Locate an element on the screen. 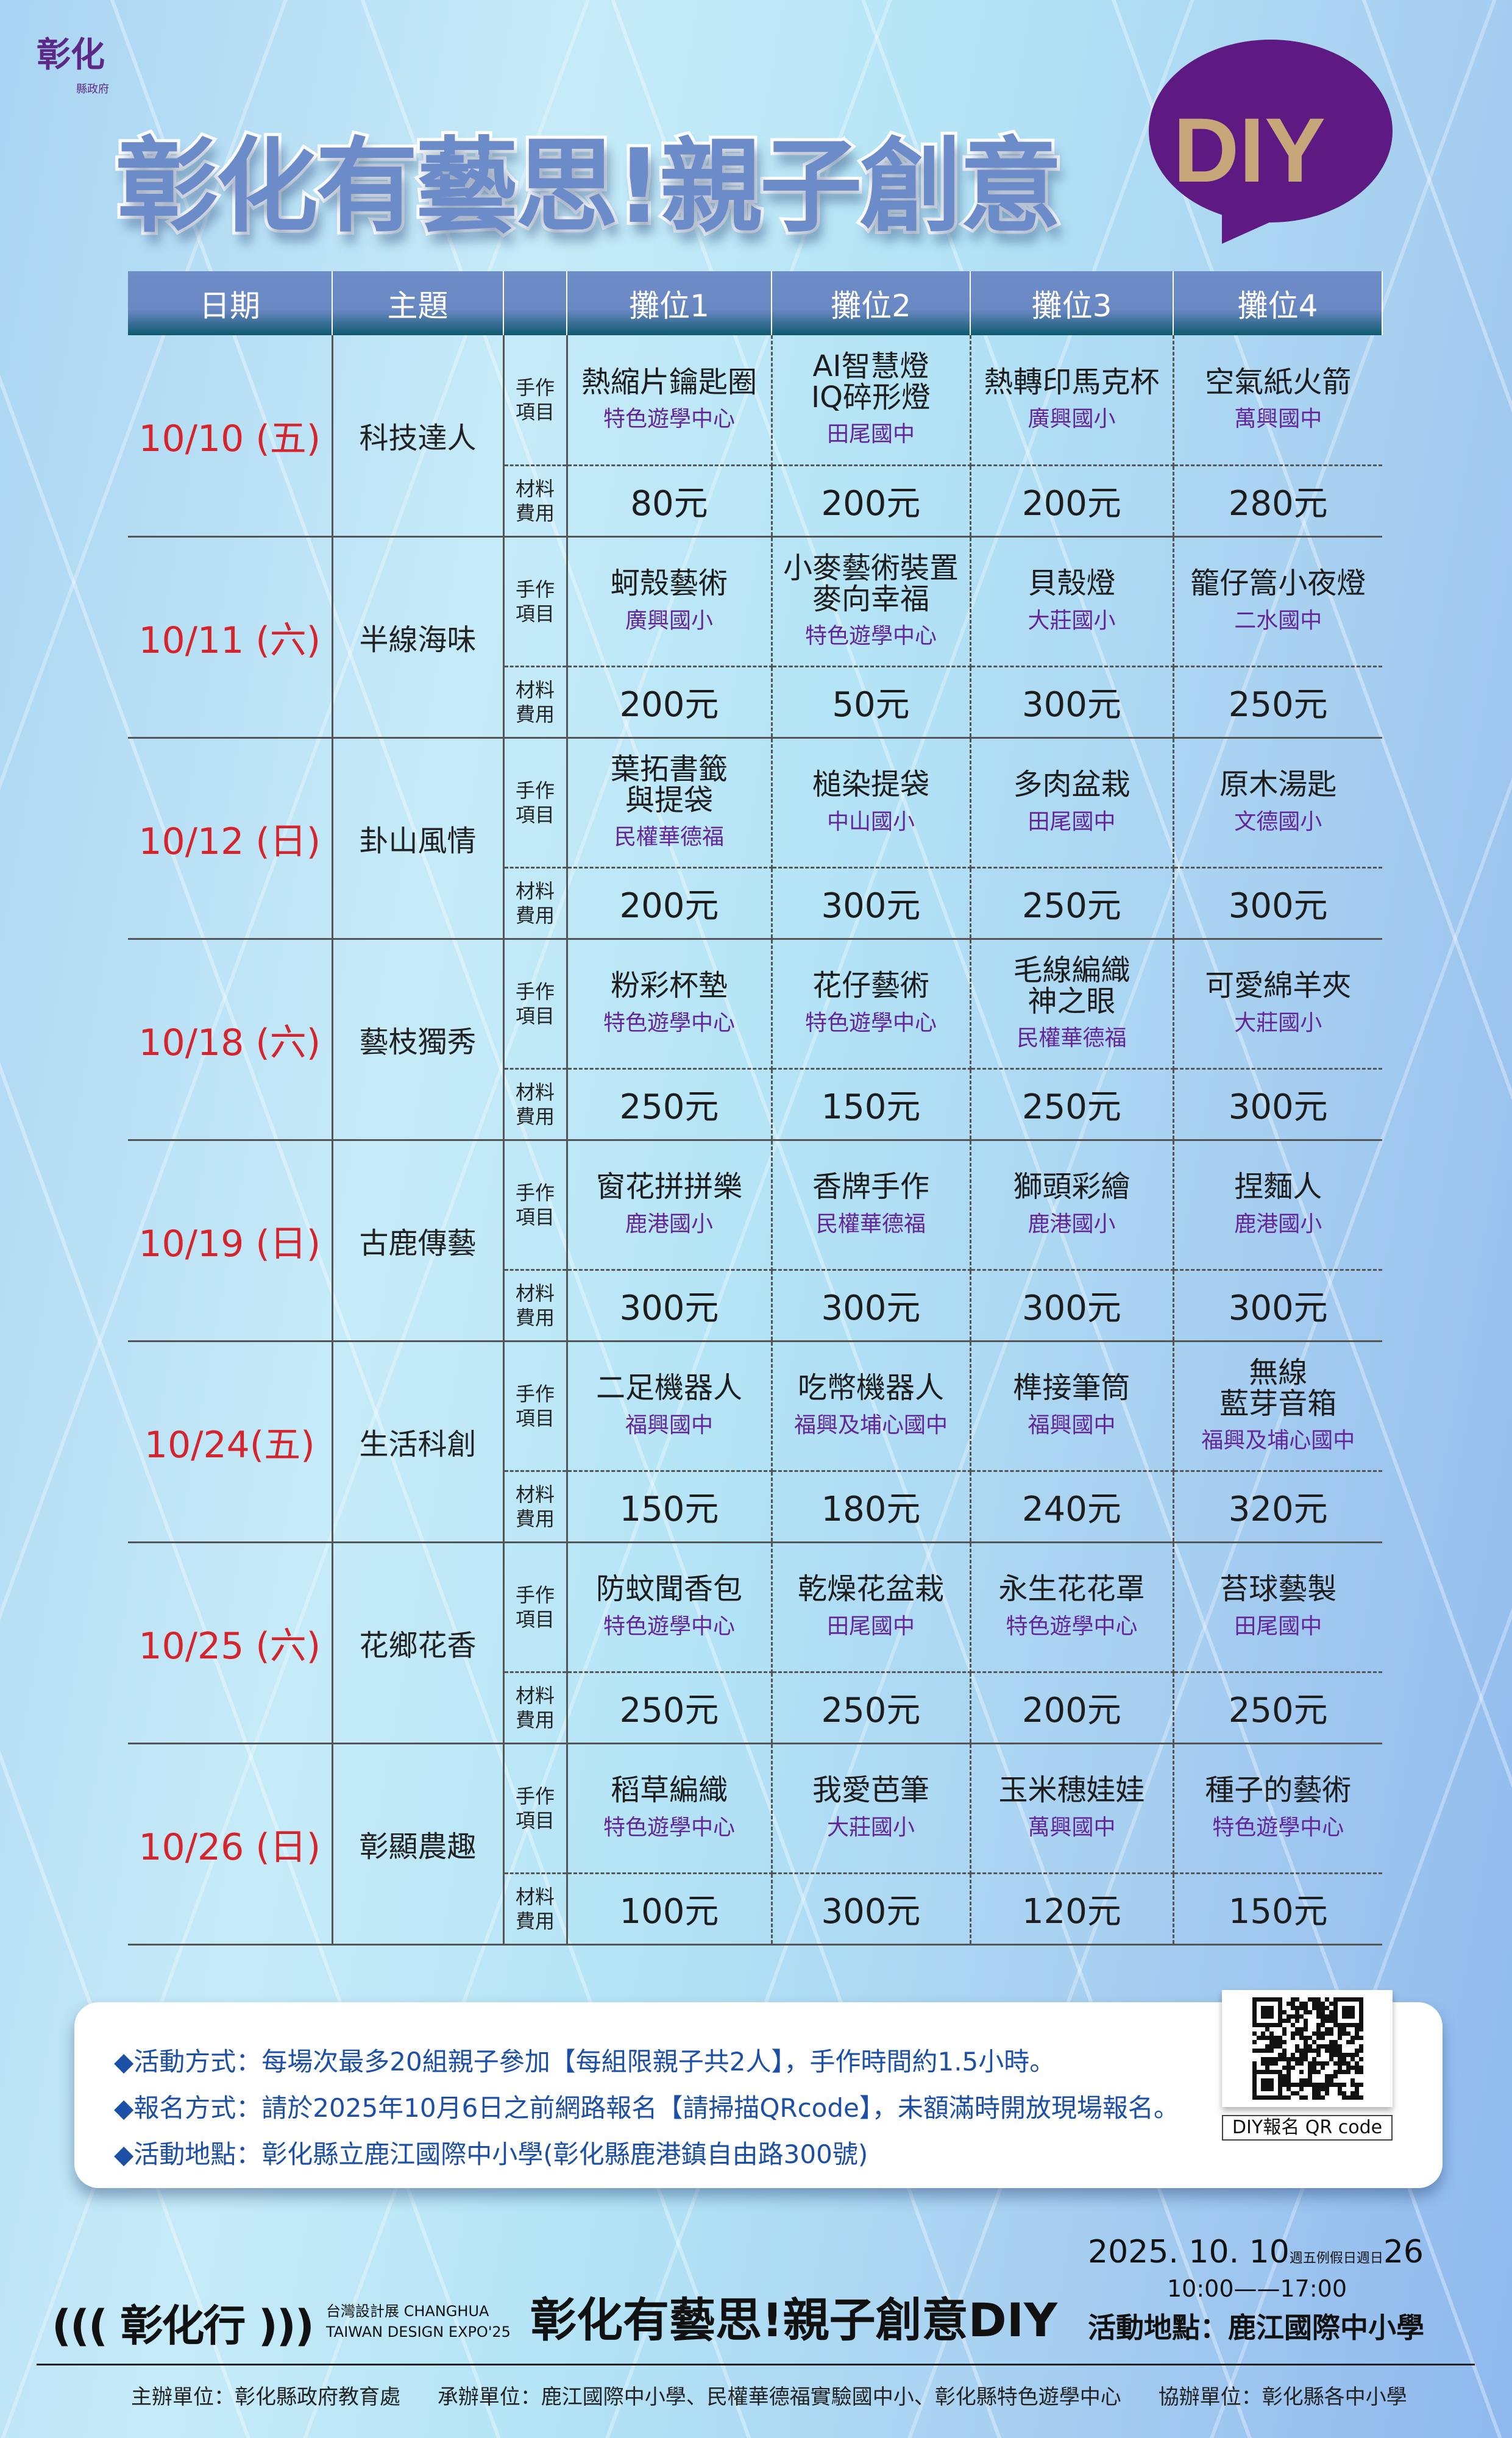  stall-cell: 苔球藝製 田尾國中 is located at coordinates (1278, 1608).